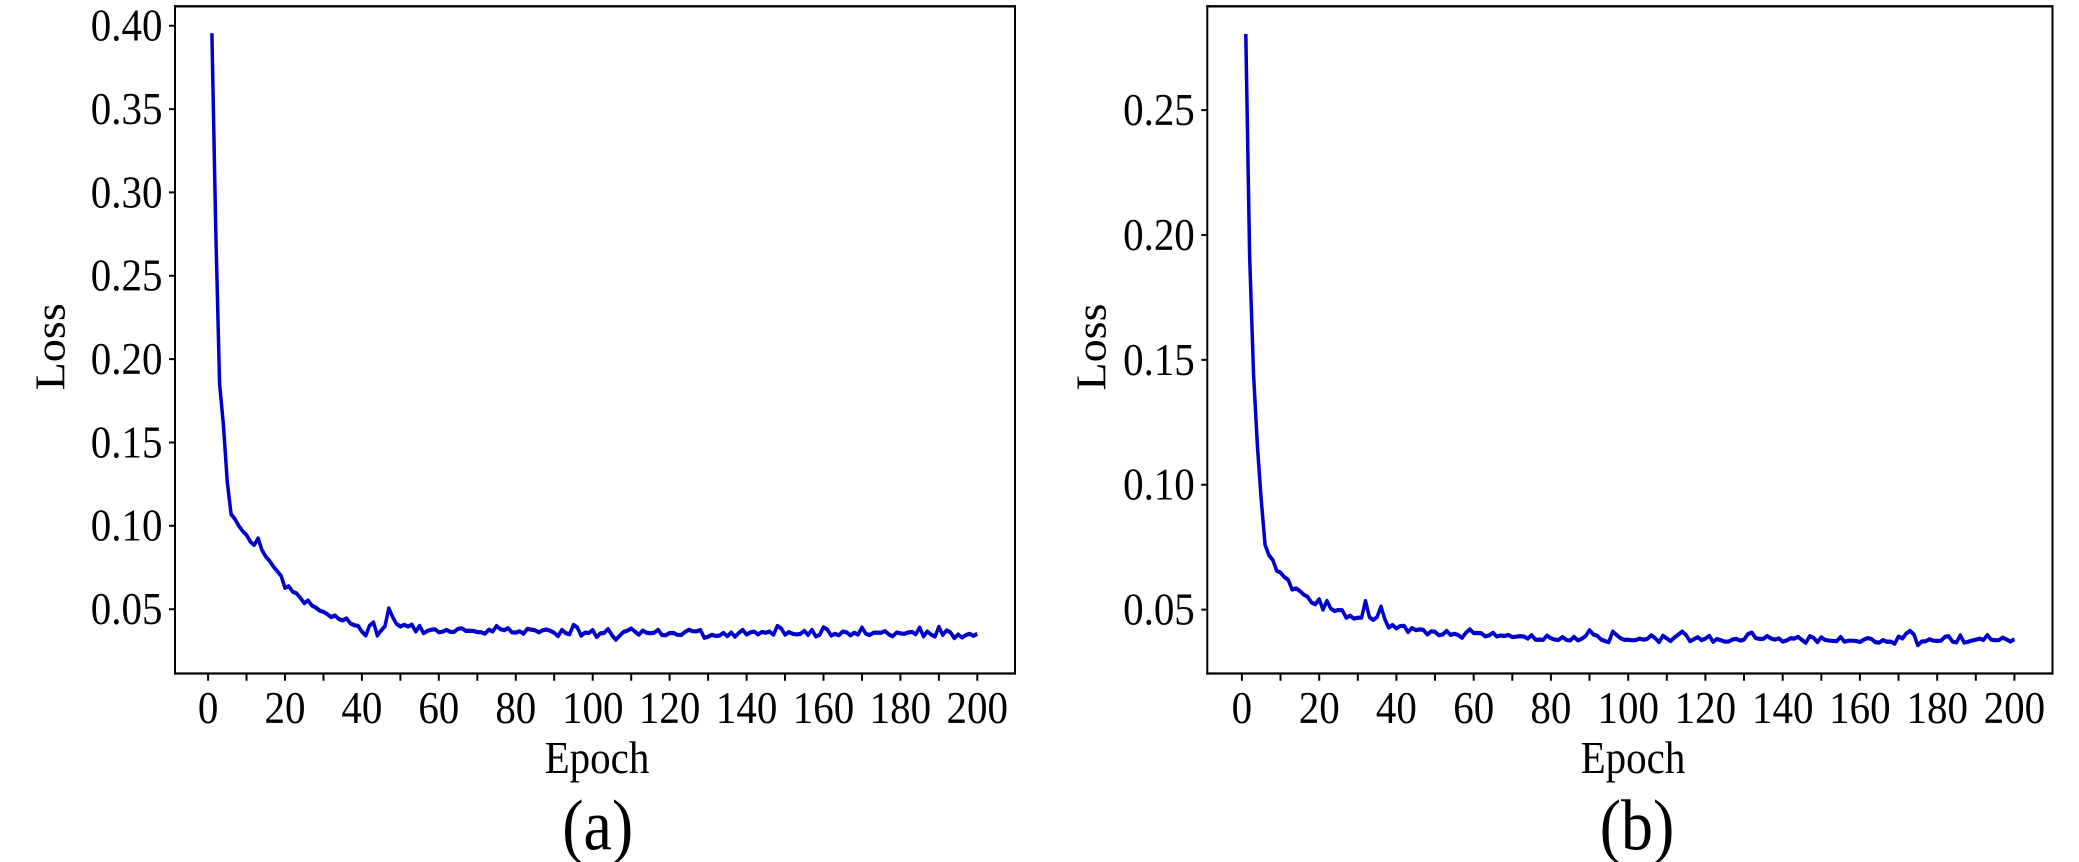 The height and width of the screenshot is (862, 2079). What do you see at coordinates (127, 109) in the screenshot?
I see `svg-text: 0.35` at bounding box center [127, 109].